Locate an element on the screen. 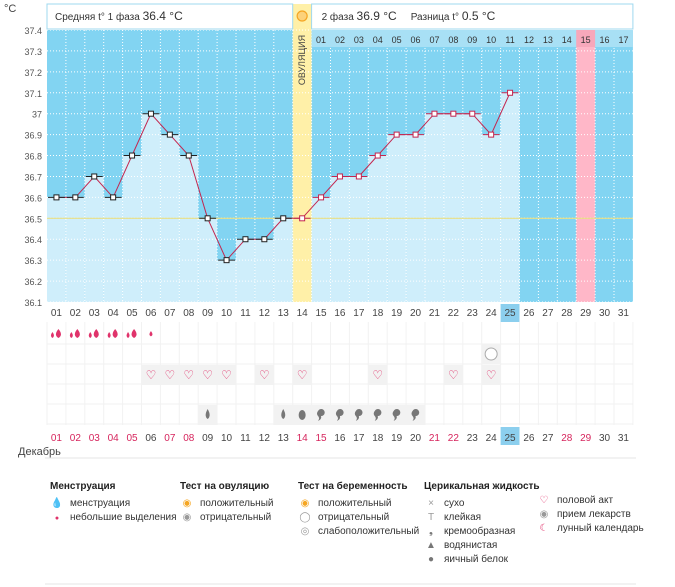 Image resolution: width=675 pixels, height=587 pixels. x-day-label: 27 is located at coordinates (548, 313).